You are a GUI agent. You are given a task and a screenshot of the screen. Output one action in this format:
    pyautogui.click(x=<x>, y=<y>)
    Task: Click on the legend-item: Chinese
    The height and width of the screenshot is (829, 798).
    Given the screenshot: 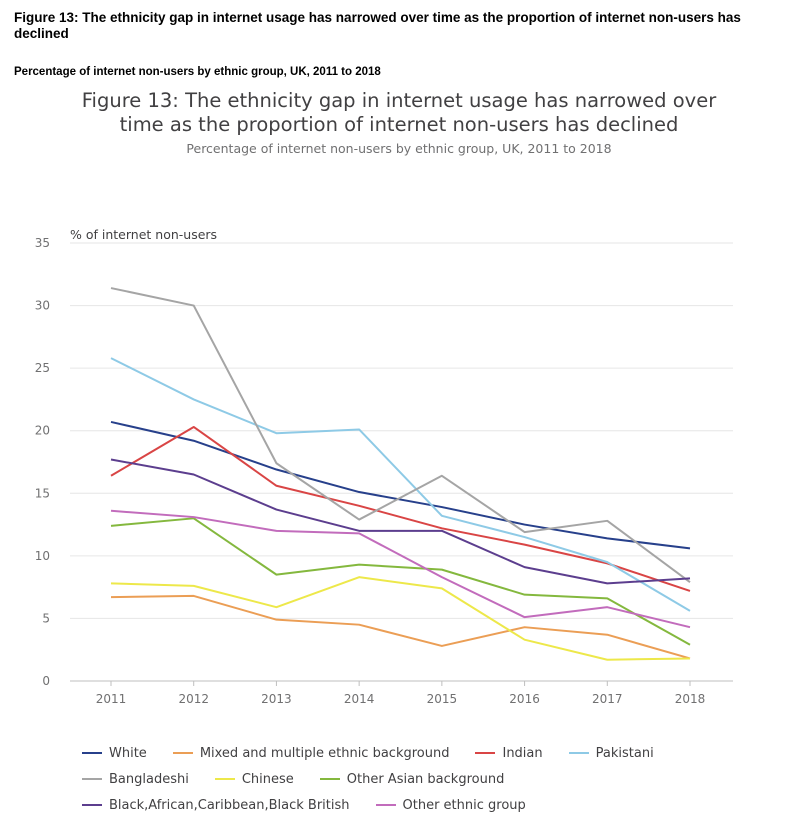 What is the action you would take?
    pyautogui.click(x=254, y=779)
    